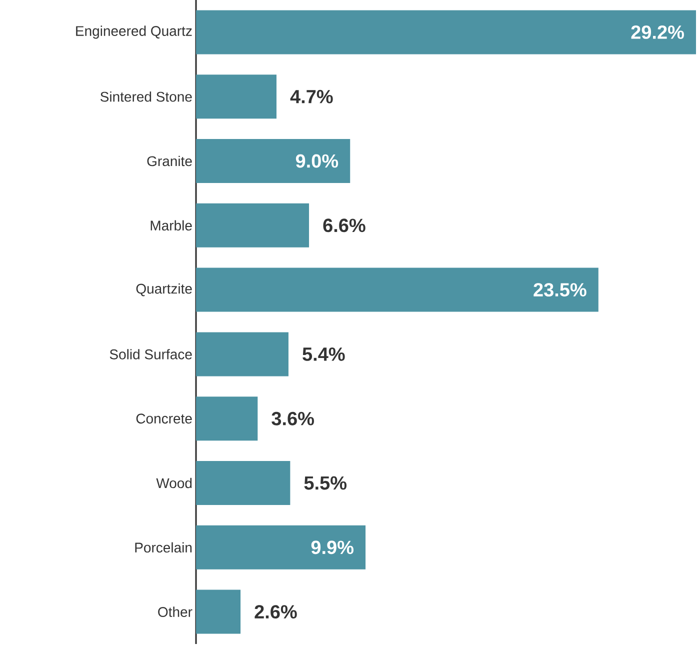 The height and width of the screenshot is (648, 700). What do you see at coordinates (163, 547) in the screenshot?
I see `y-tick-label: Porcelain` at bounding box center [163, 547].